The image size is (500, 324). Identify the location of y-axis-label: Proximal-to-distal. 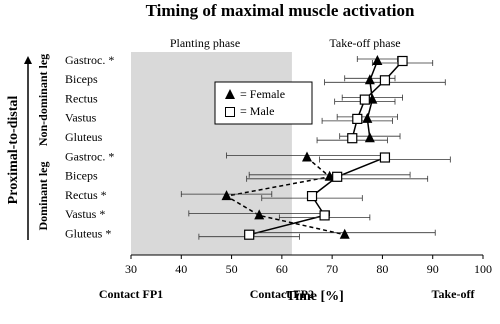
(13, 150).